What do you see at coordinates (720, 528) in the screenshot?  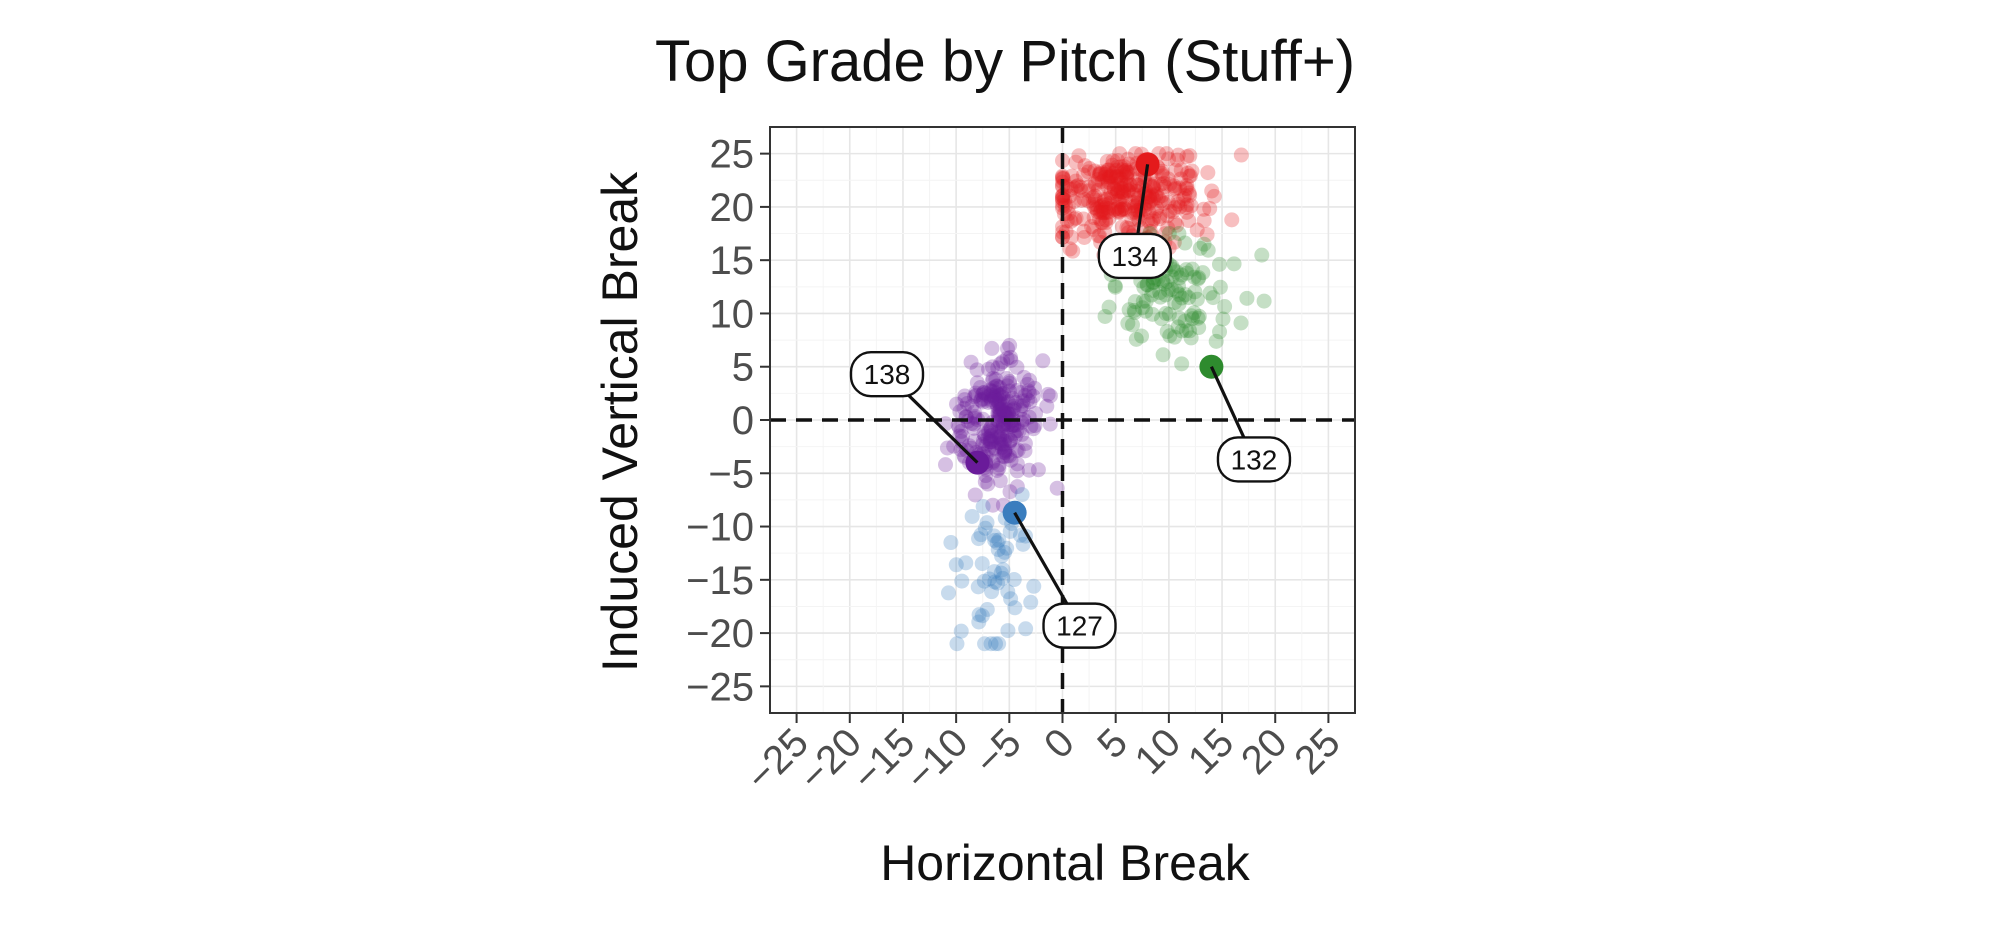 I see `y-tick-label: −10` at bounding box center [720, 528].